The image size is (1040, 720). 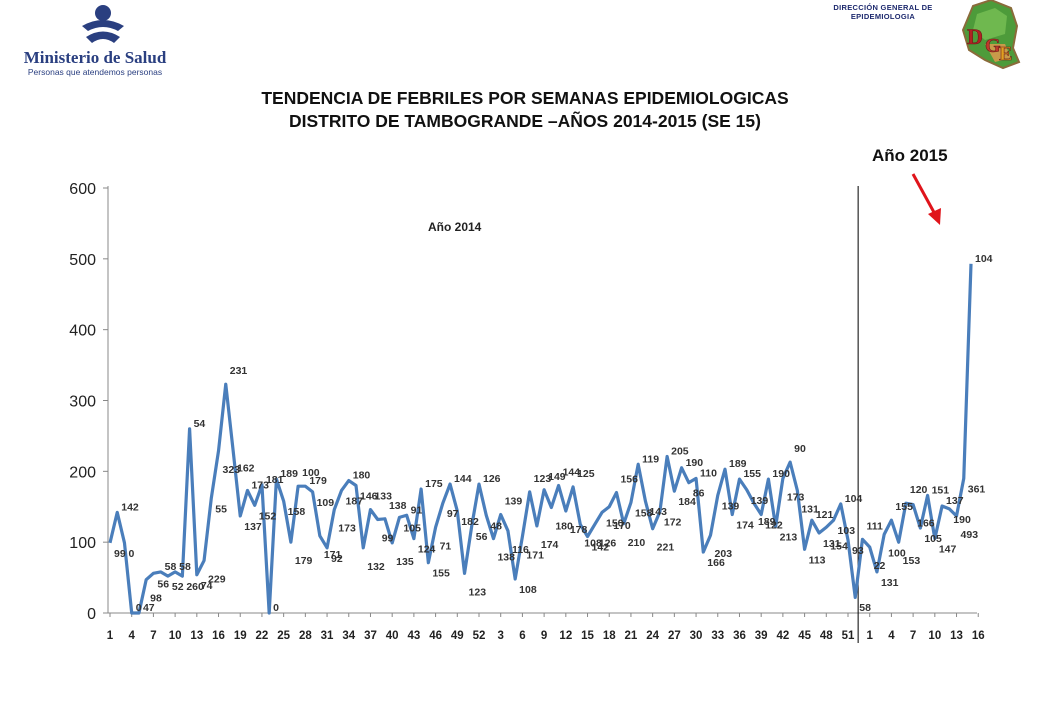 I want to click on data-label: 138, so click(x=506, y=558).